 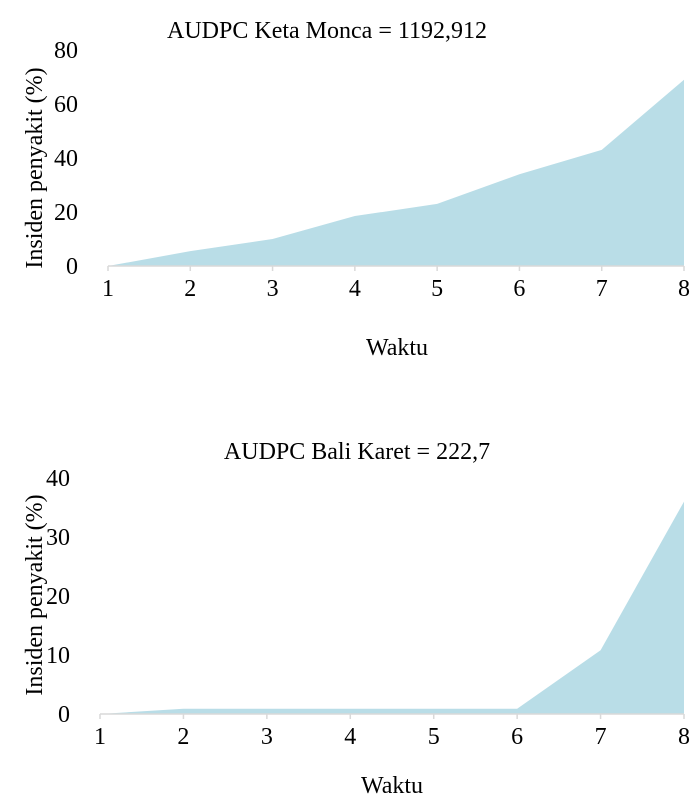 I want to click on y-tick-label: 80, so click(x=66, y=51).